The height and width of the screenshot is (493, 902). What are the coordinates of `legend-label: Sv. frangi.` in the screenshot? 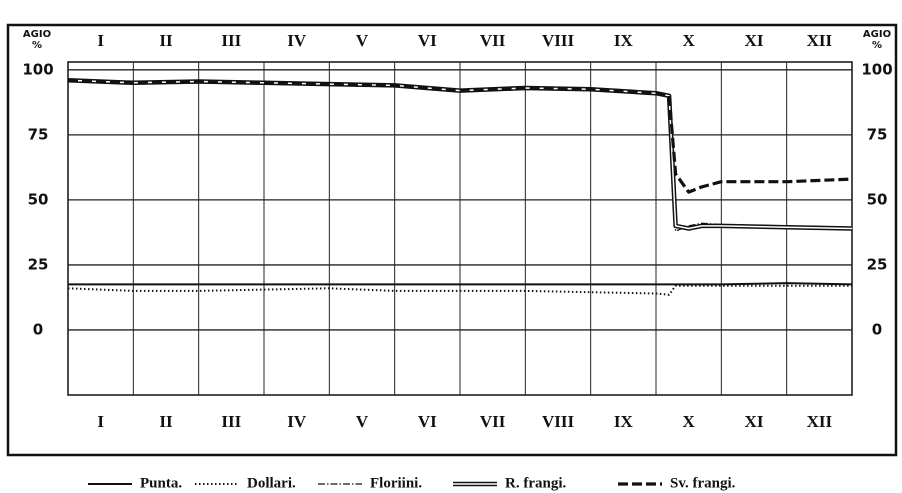 It's located at (703, 483).